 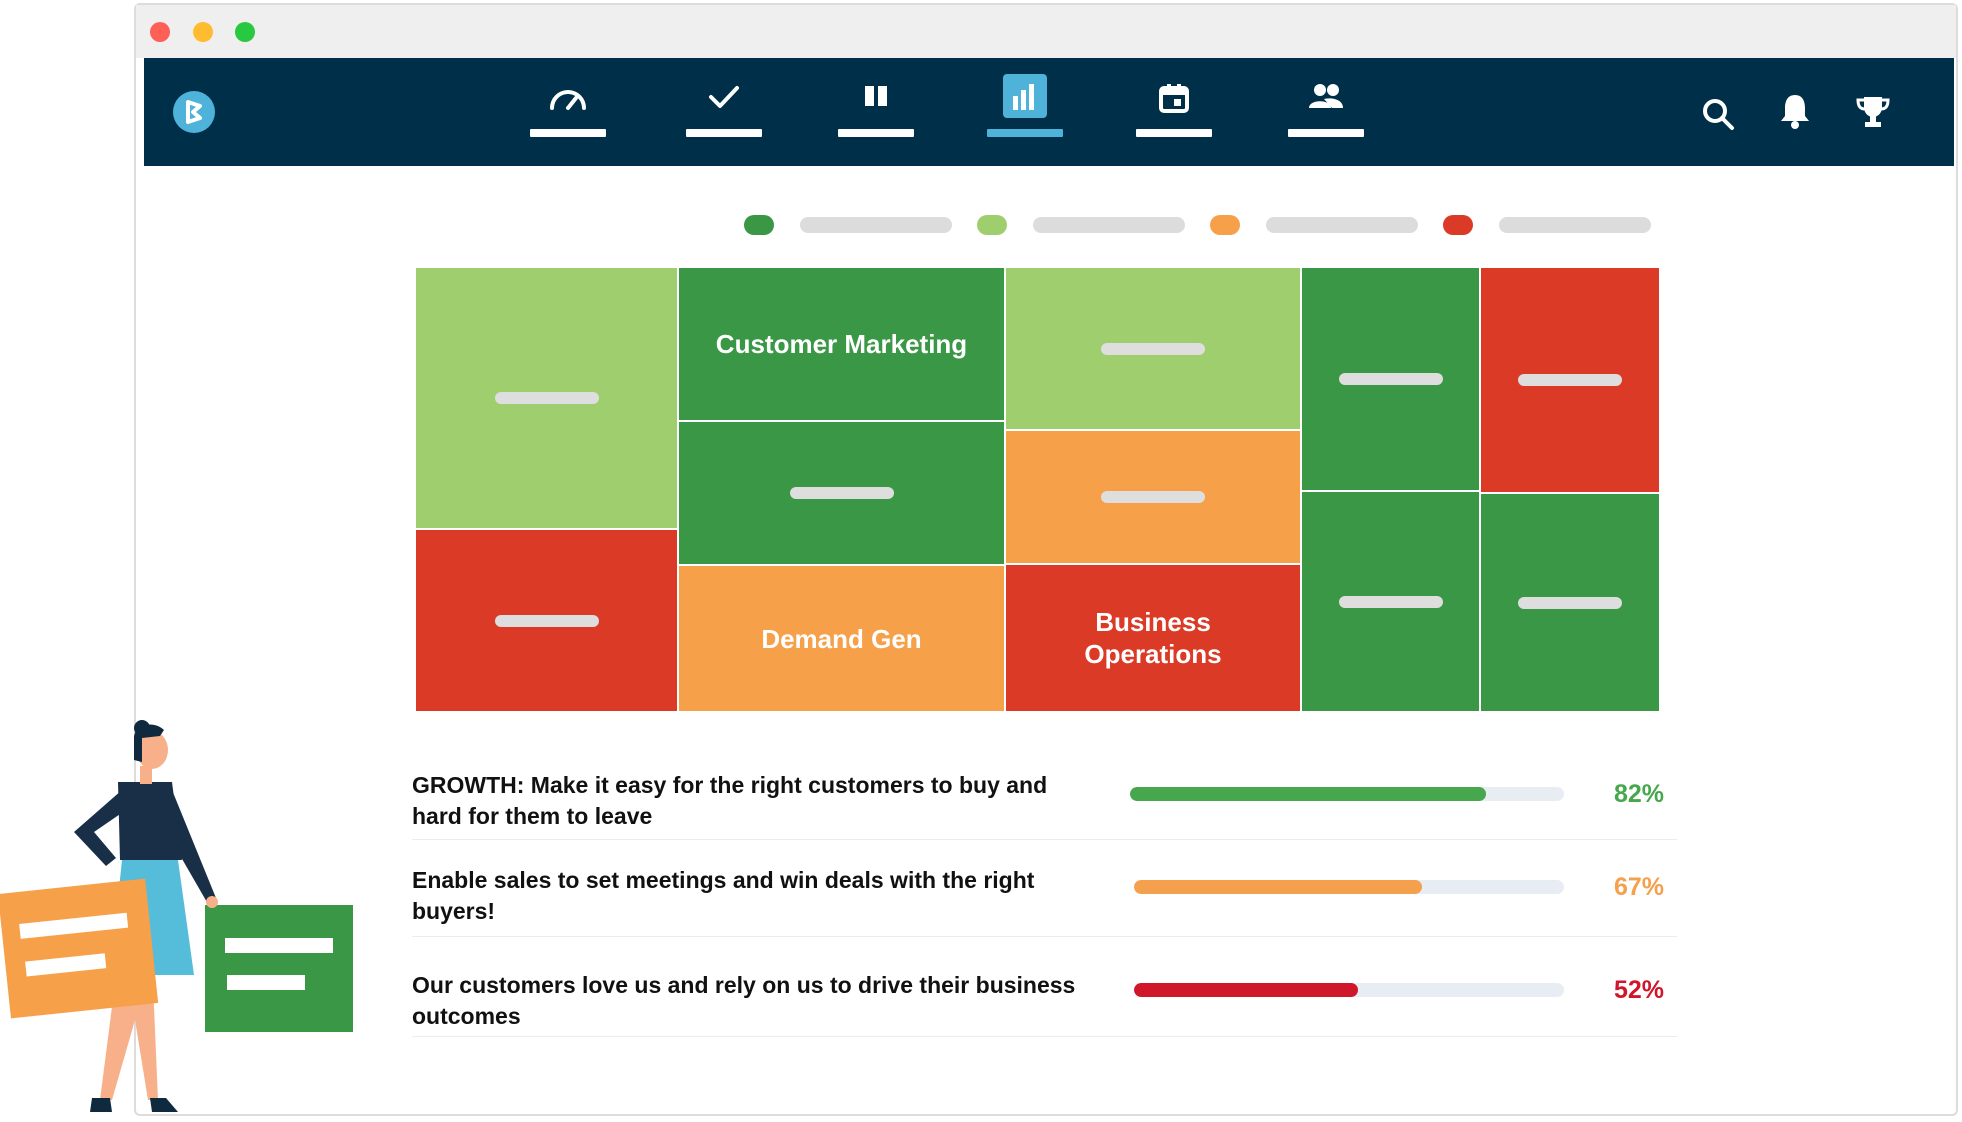 I want to click on achievements-button, so click(x=1875, y=114).